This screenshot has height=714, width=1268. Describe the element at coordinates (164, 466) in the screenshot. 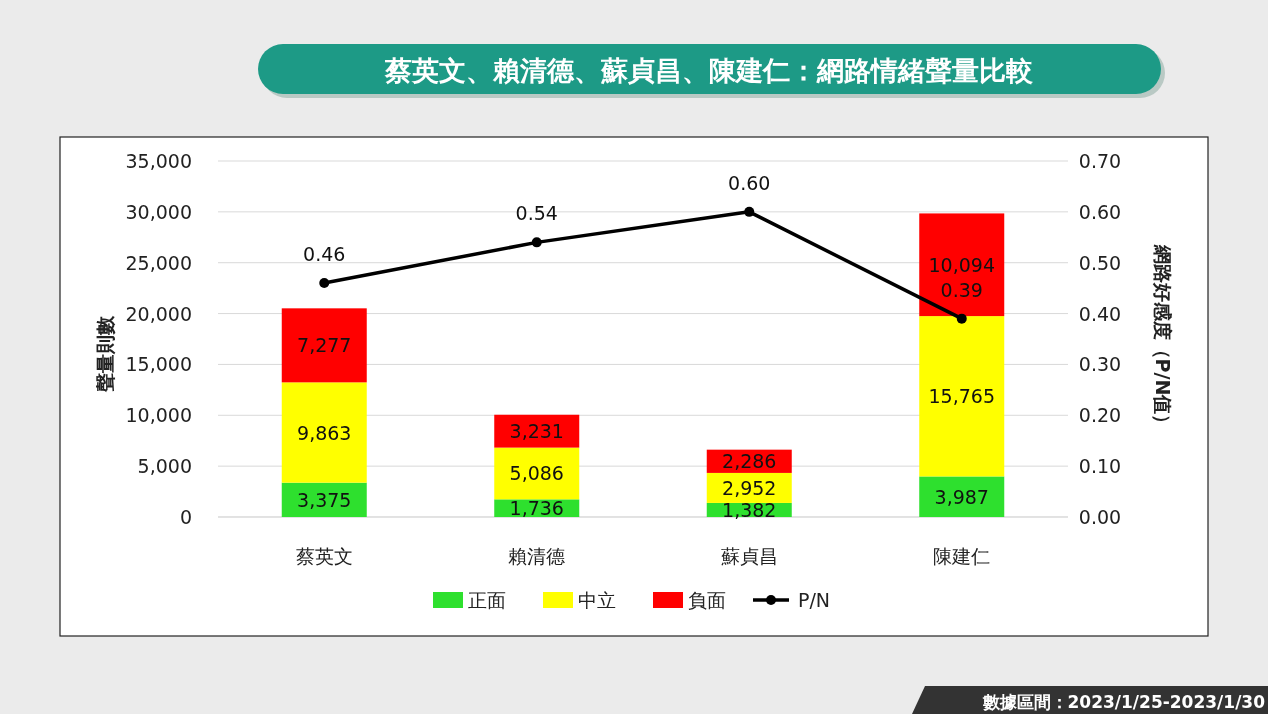

I see `y-tick-label: 5,000` at that location.